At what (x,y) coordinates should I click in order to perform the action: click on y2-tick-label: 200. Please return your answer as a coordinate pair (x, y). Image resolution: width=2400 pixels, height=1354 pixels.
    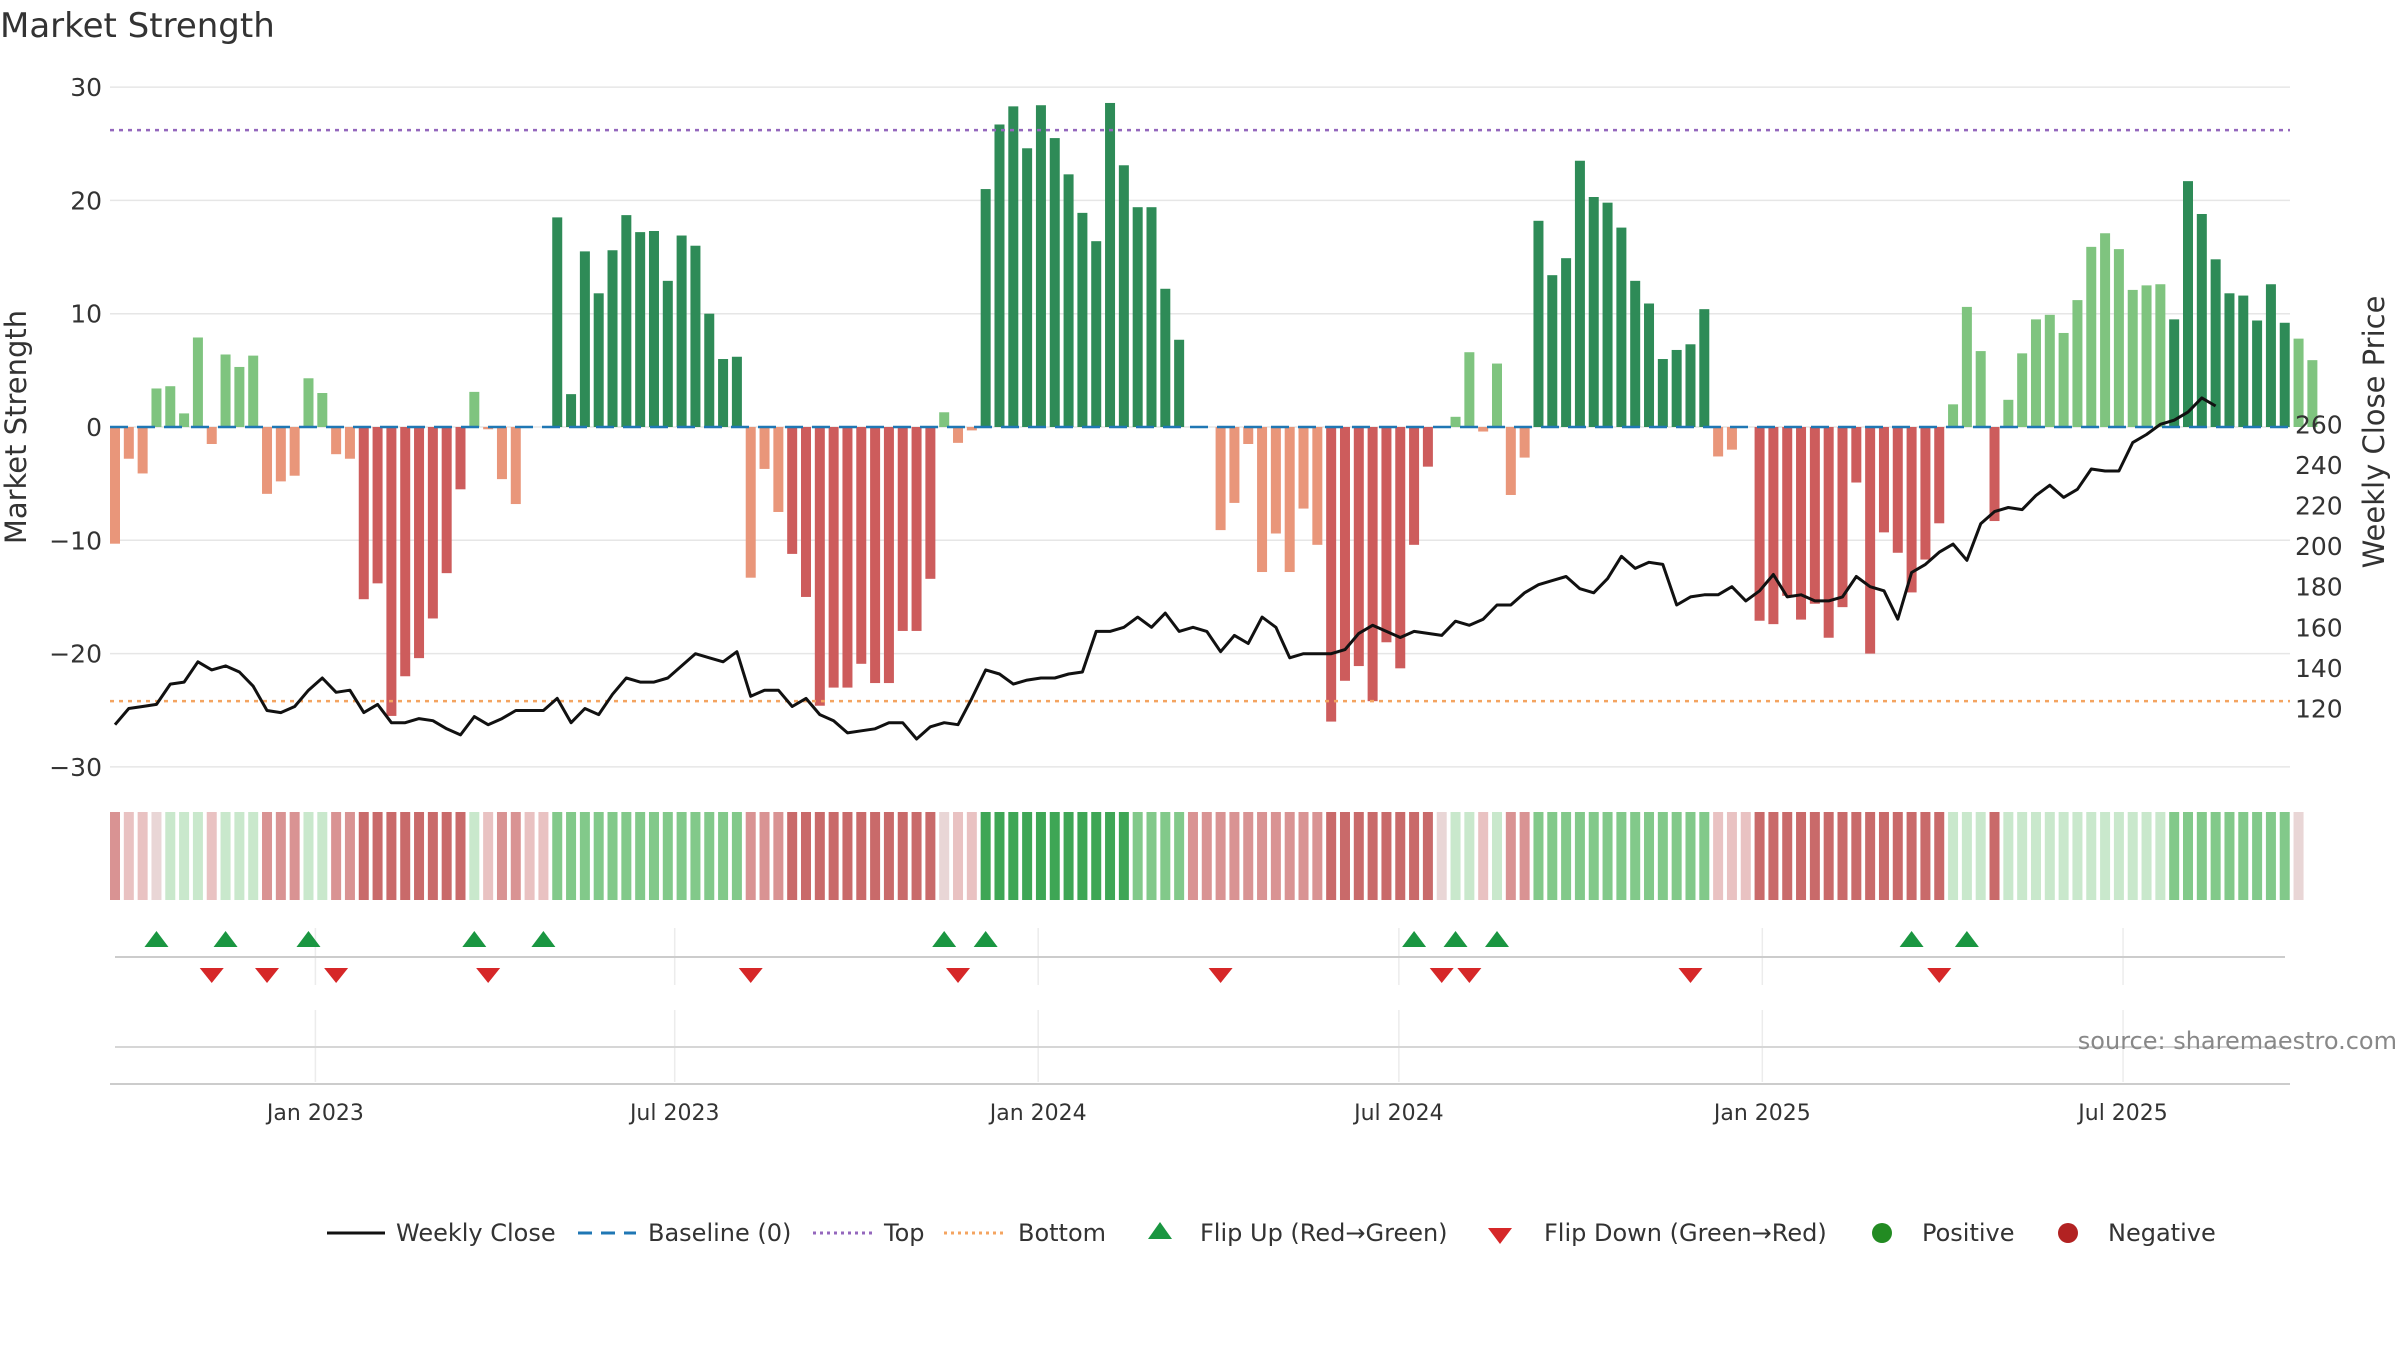
    Looking at the image, I should click on (2319, 546).